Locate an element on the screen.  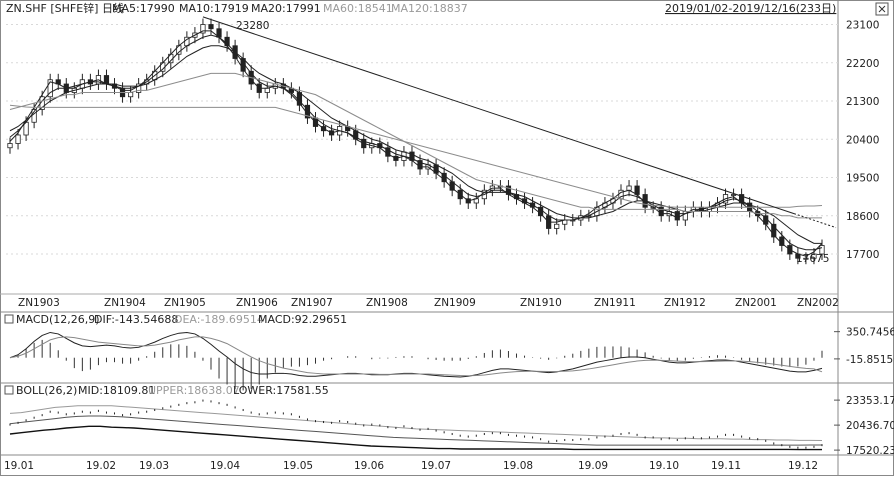
contract-label: ZN1907 is located at coordinates (312, 303).